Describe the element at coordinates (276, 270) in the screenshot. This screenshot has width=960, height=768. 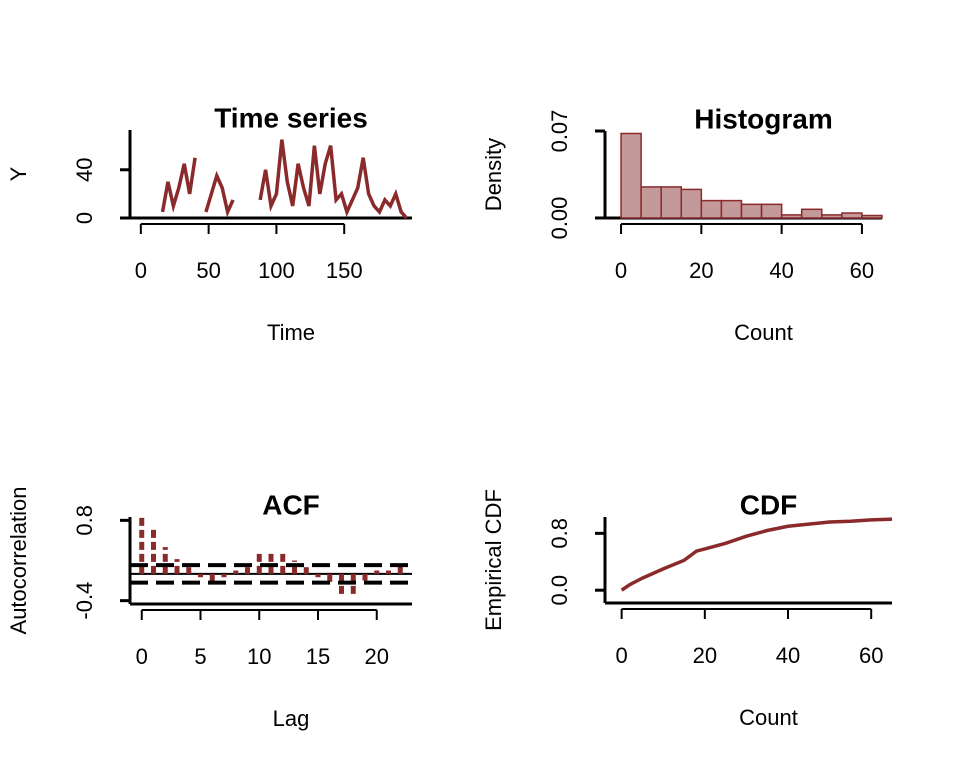
I see `x-tick-label: 100` at that location.